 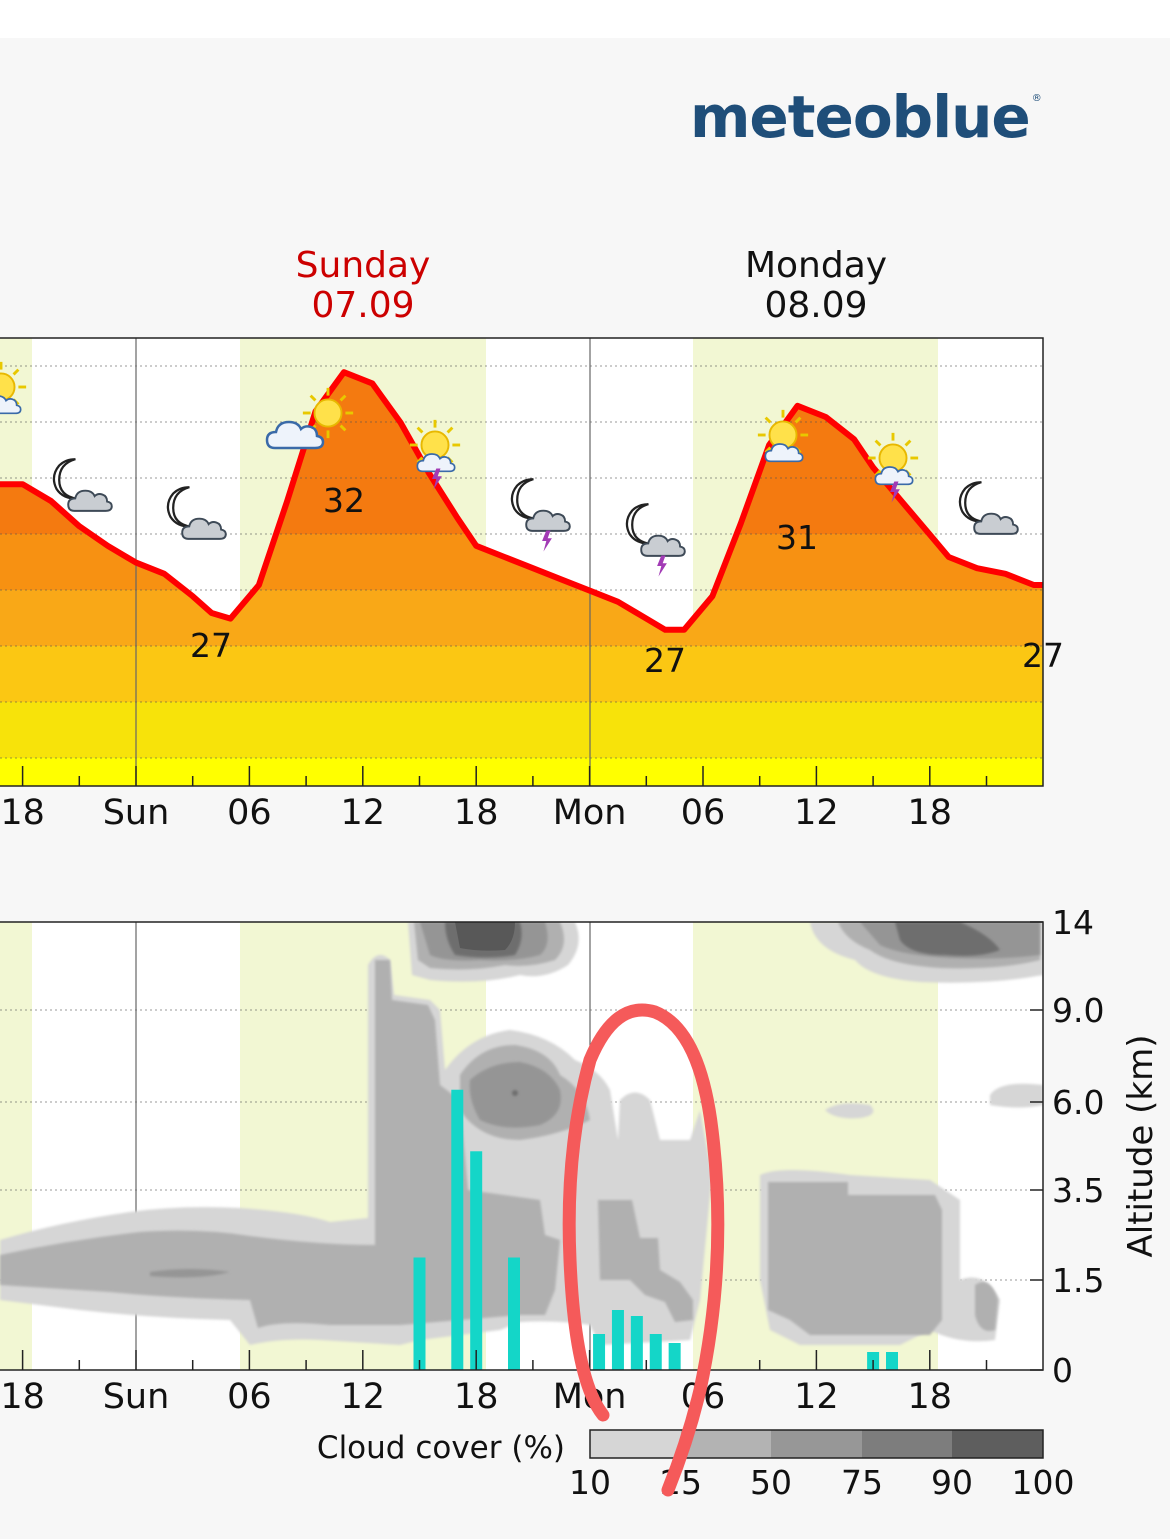 What do you see at coordinates (363, 265) in the screenshot?
I see `day-name: Sunday` at bounding box center [363, 265].